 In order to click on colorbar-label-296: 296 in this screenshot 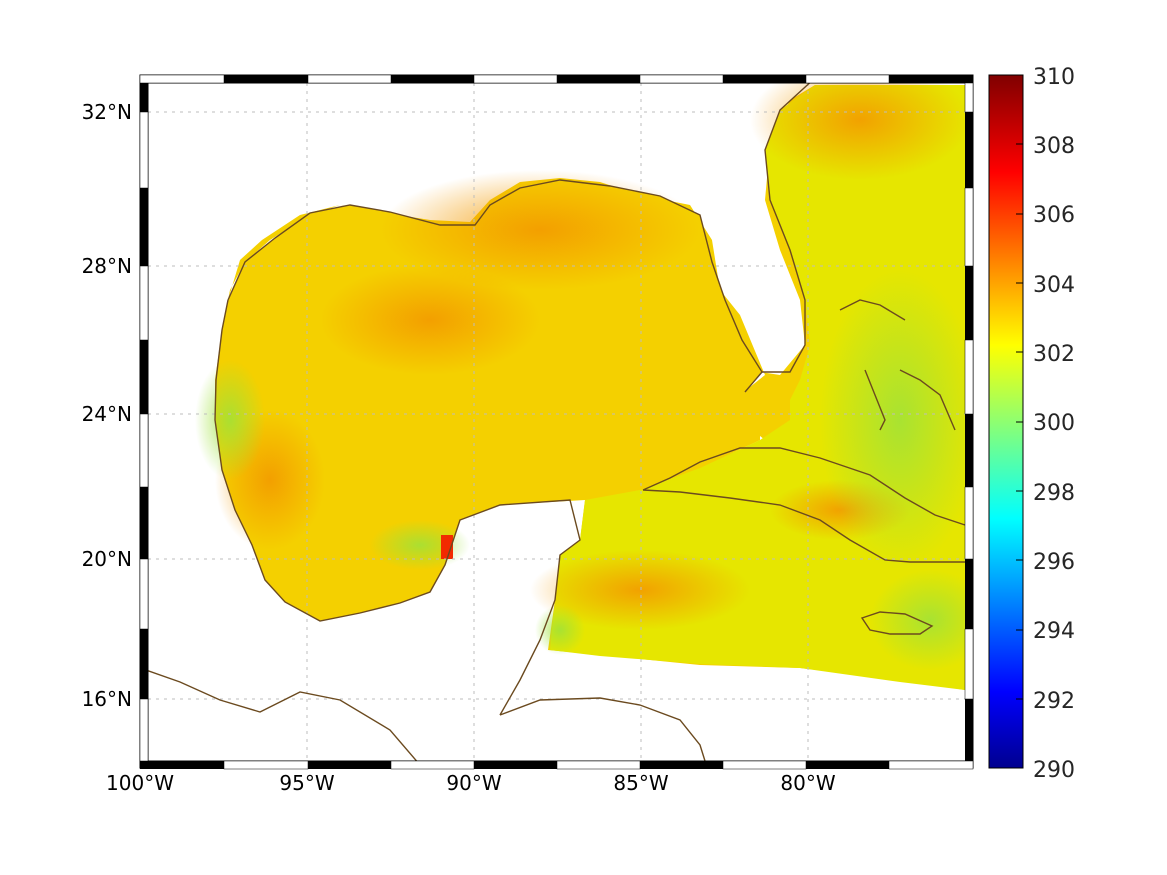, I will do `click(1054, 562)`.